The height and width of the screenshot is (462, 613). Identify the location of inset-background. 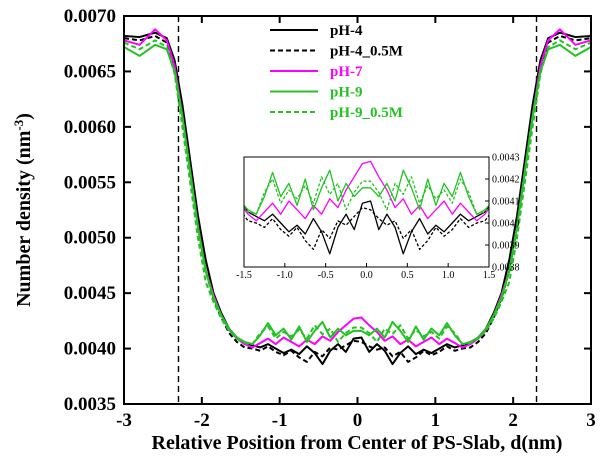
(366, 212).